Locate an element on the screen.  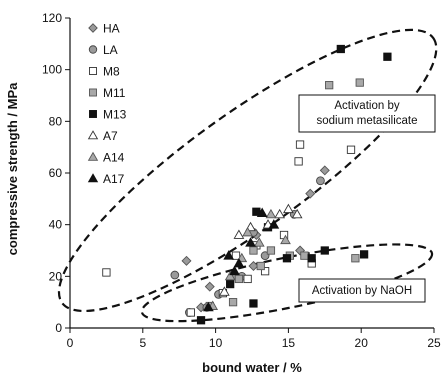
y-tick-label: 60 is located at coordinates (56, 173).